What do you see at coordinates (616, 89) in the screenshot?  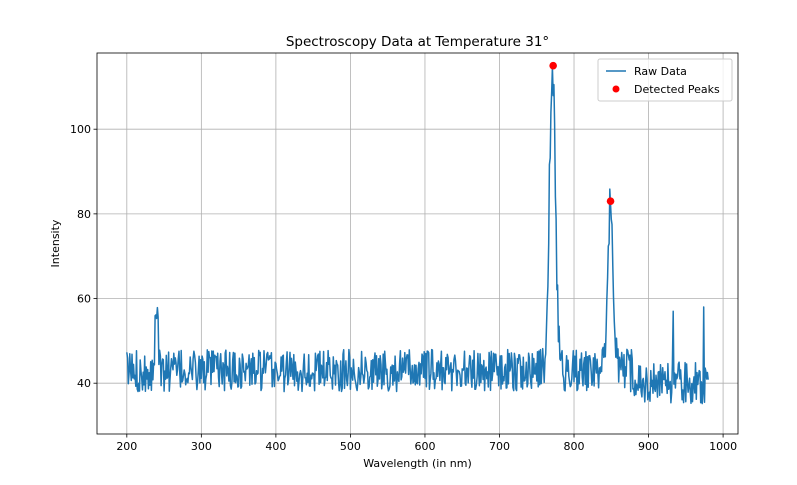 I see `legend-dot-swatch` at bounding box center [616, 89].